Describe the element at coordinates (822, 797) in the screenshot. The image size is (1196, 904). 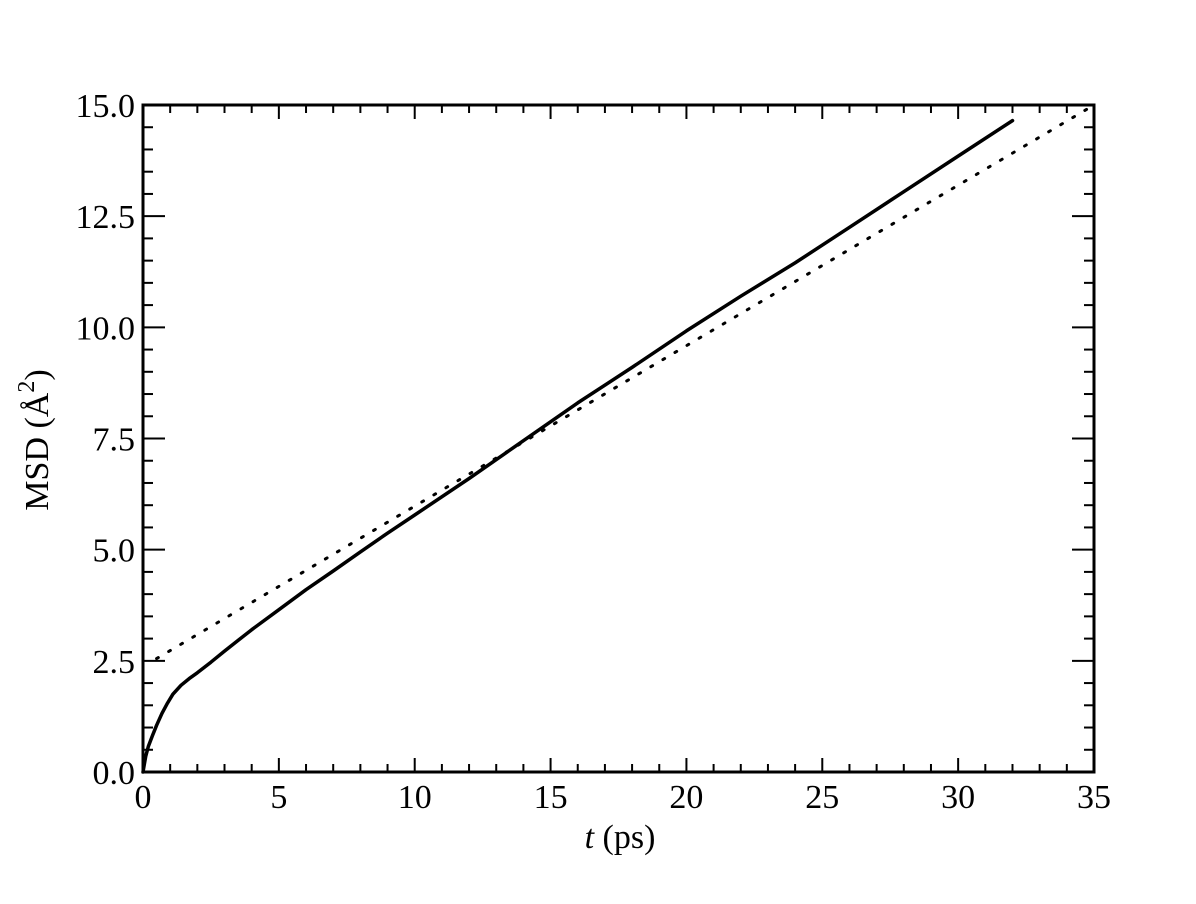
I see `x-tick-label: 25` at that location.